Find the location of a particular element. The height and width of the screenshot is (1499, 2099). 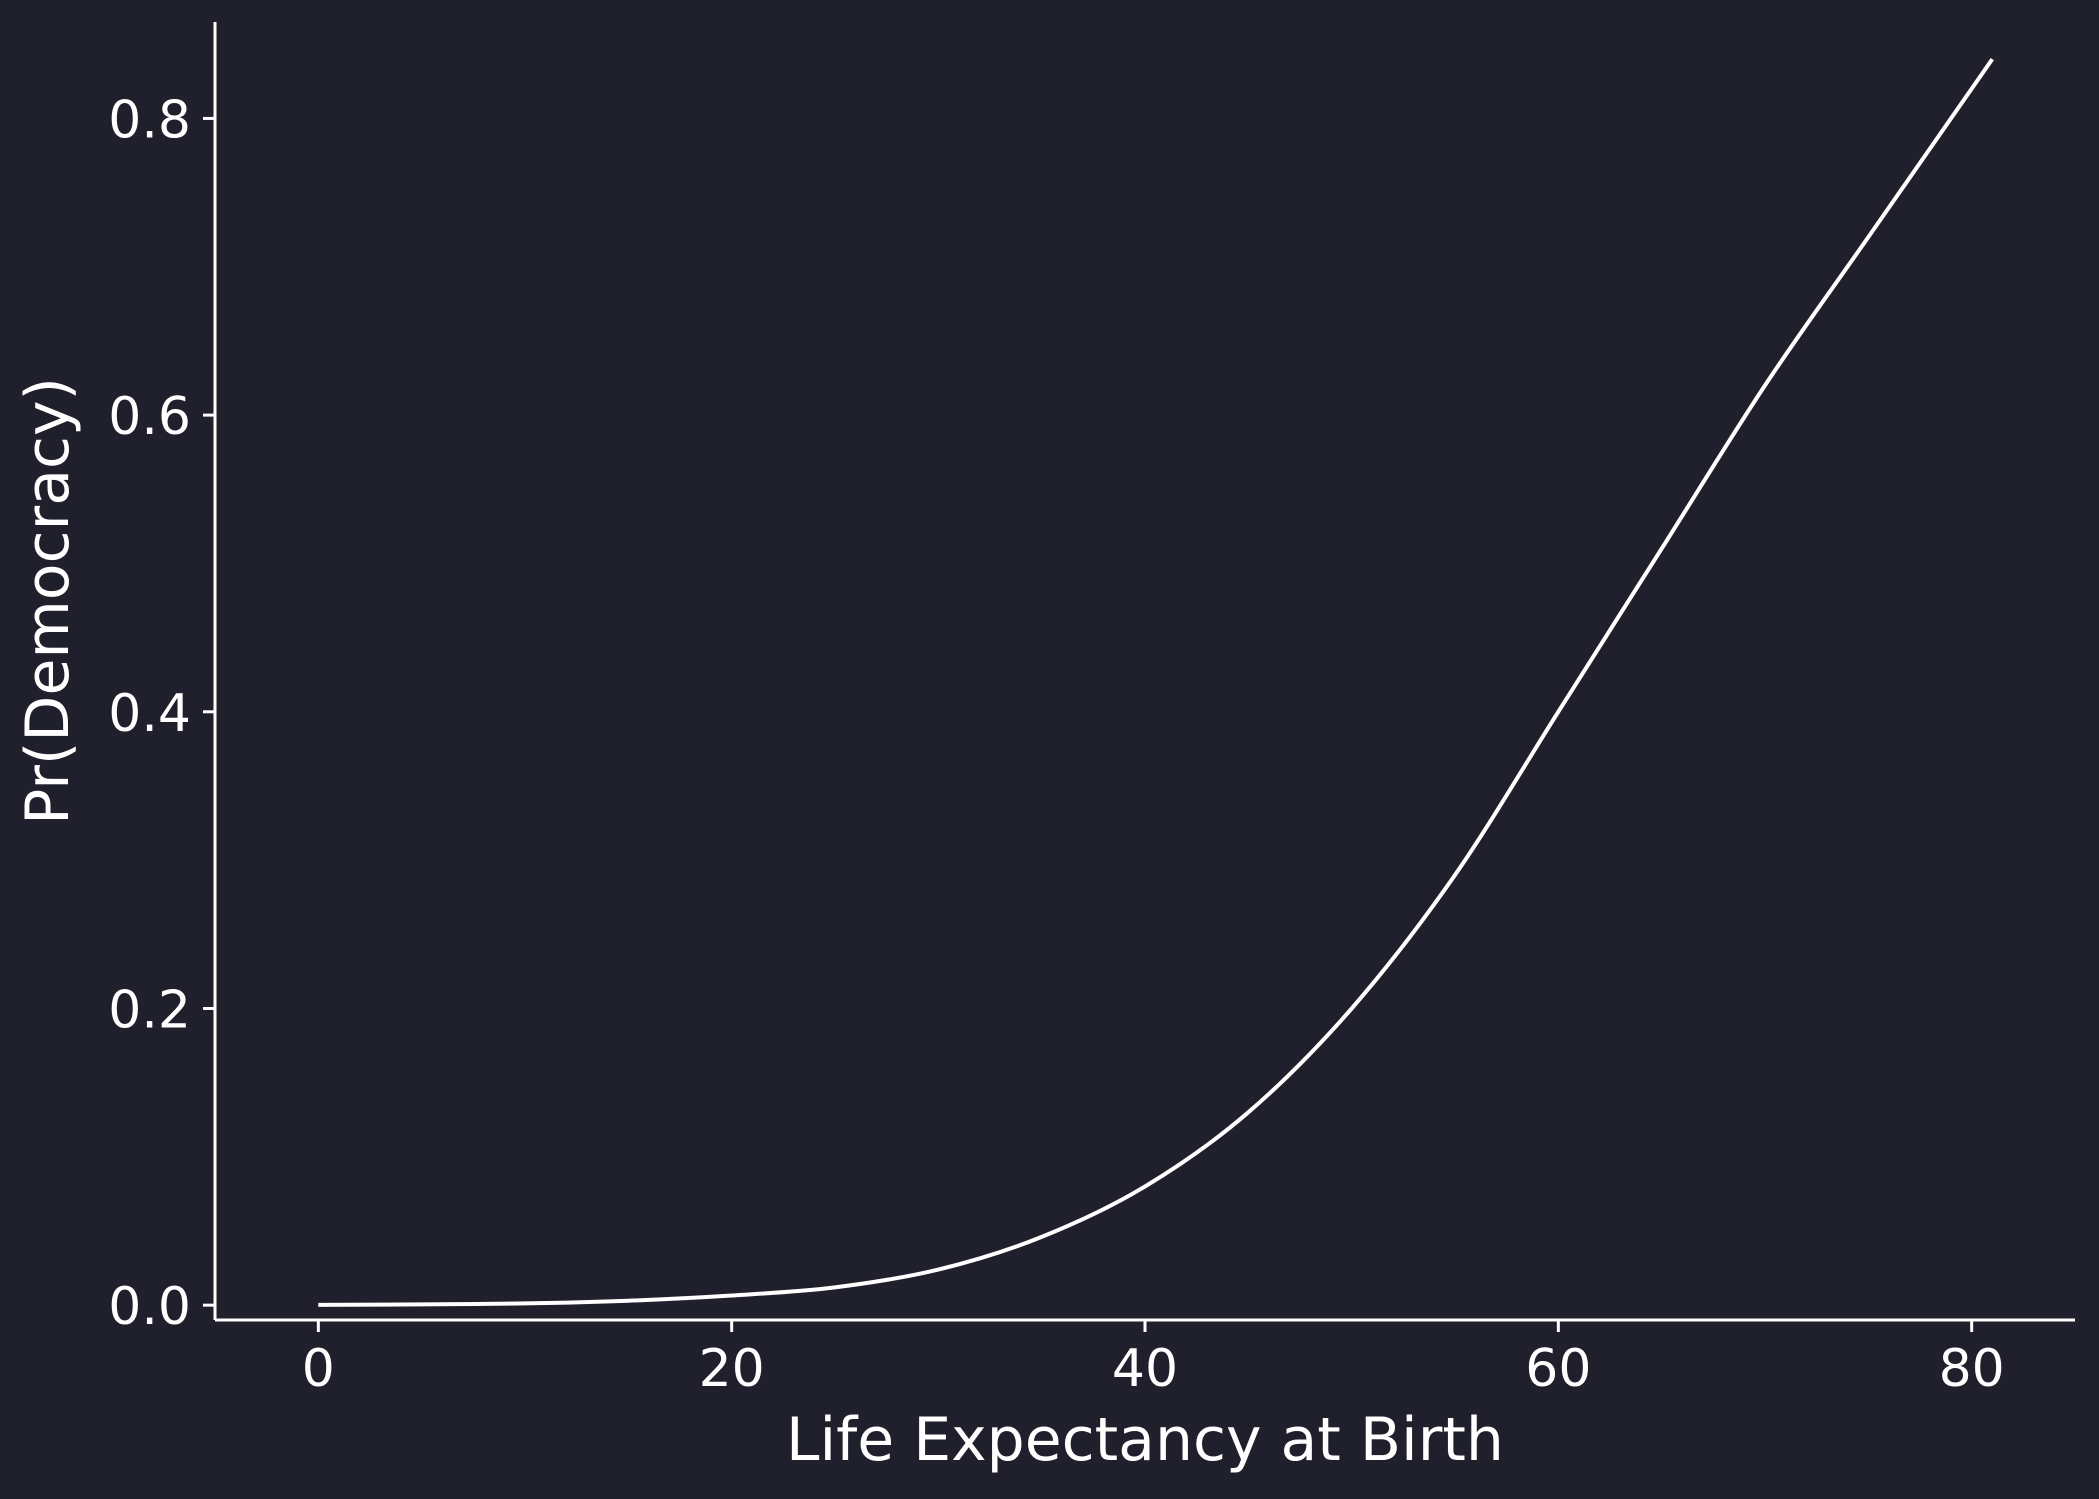

y-axis-ticks: 0.0 0.2 0.4 0.6 0.8 is located at coordinates (161, 713).